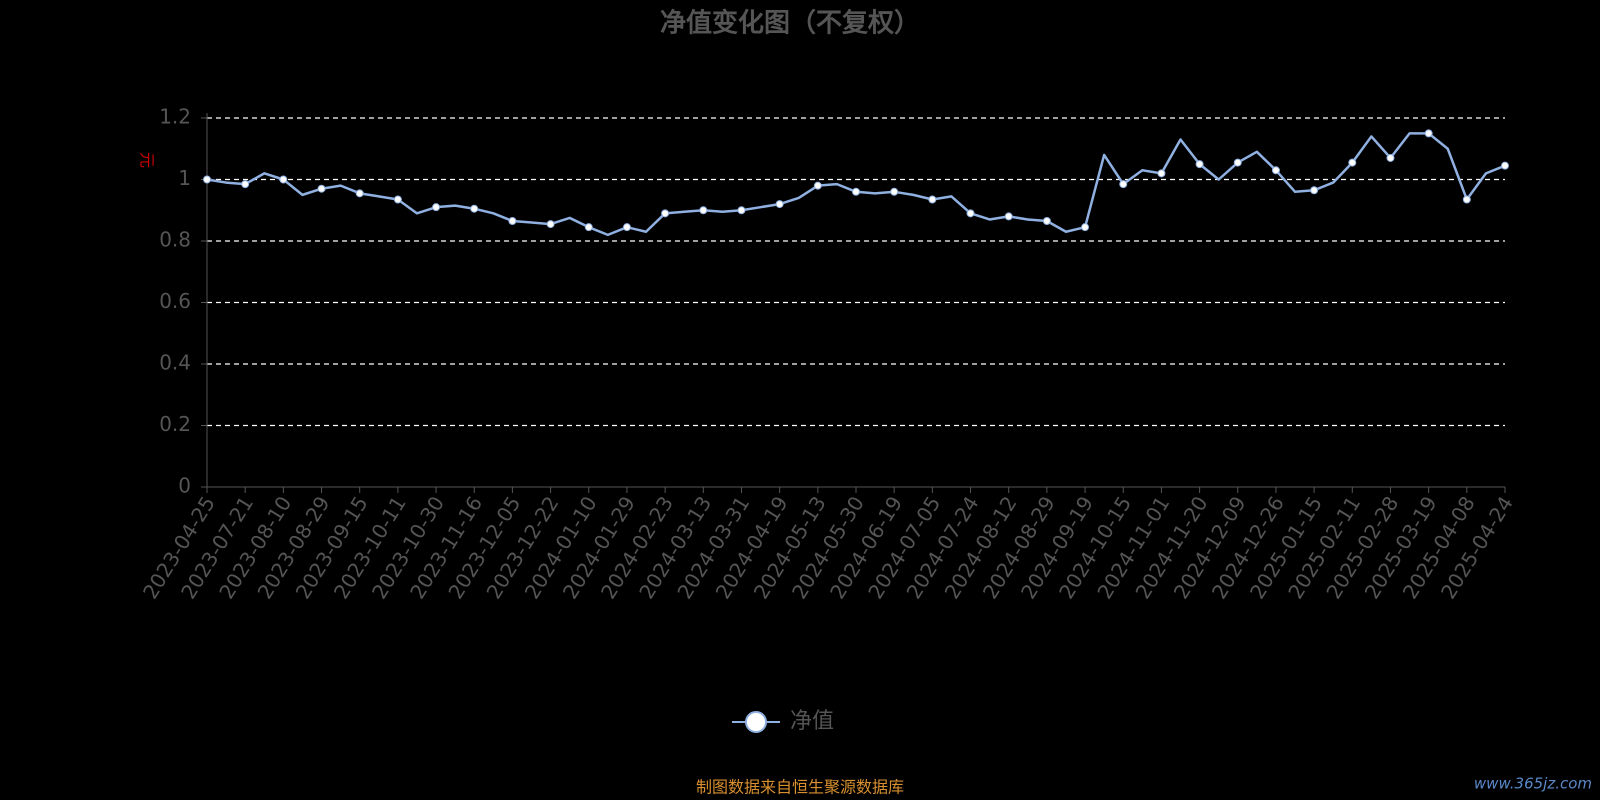  What do you see at coordinates (175, 363) in the screenshot?
I see `y-tick-label: 0.4` at bounding box center [175, 363].